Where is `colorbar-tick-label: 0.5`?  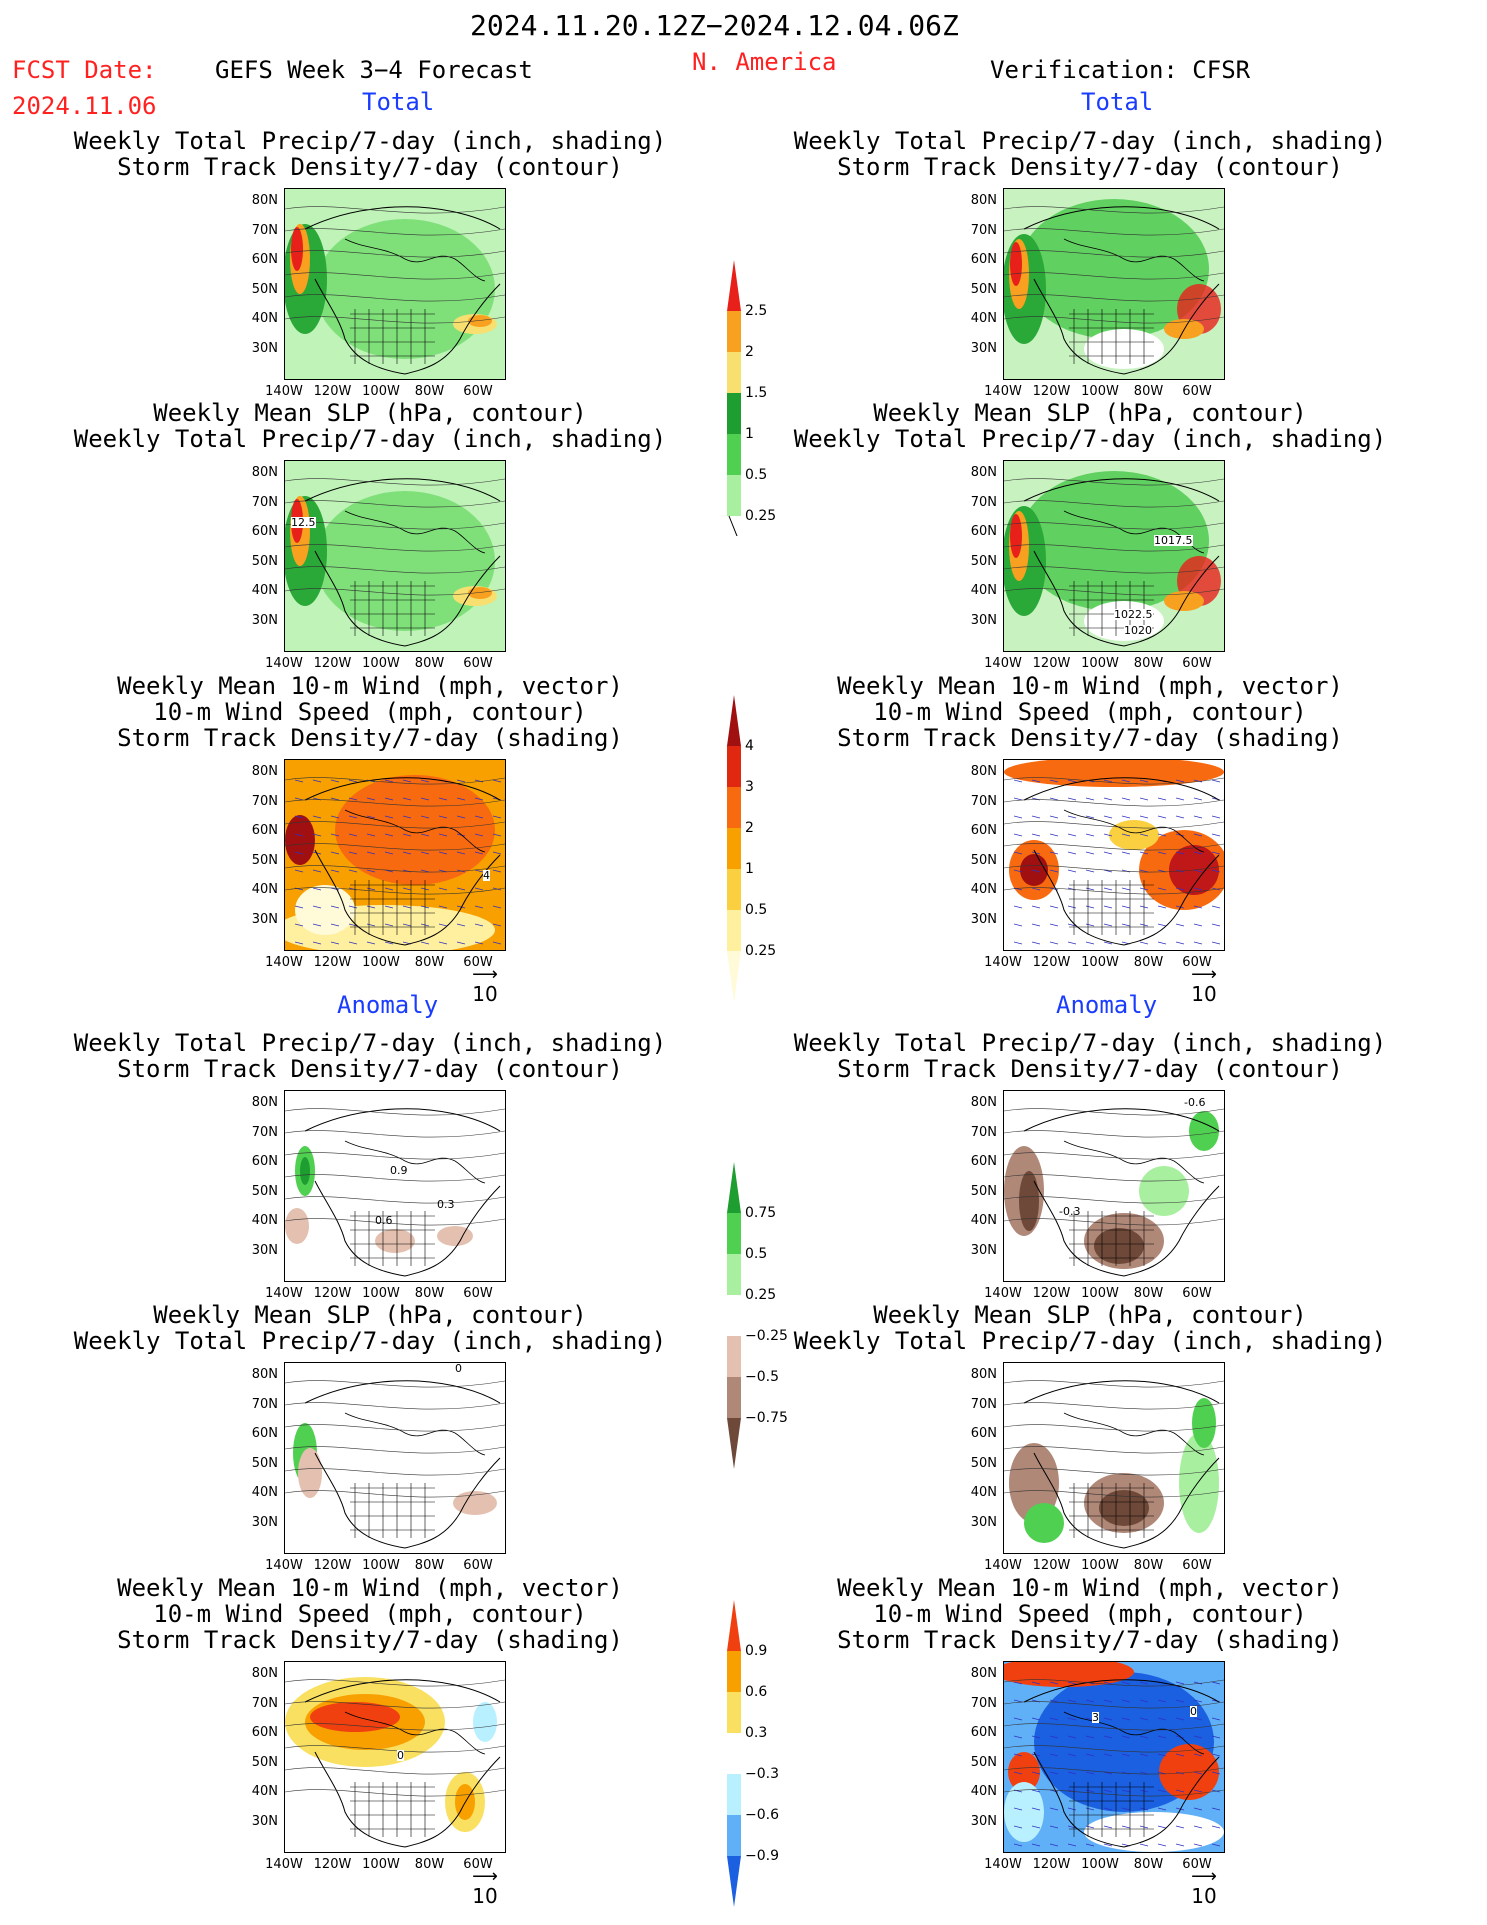 colorbar-tick-label: 0.5 is located at coordinates (756, 910).